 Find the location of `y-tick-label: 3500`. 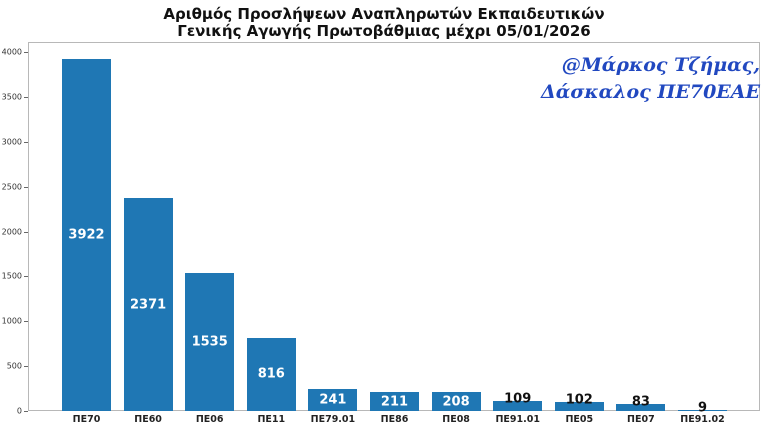

y-tick-label: 3500 is located at coordinates (11, 97).